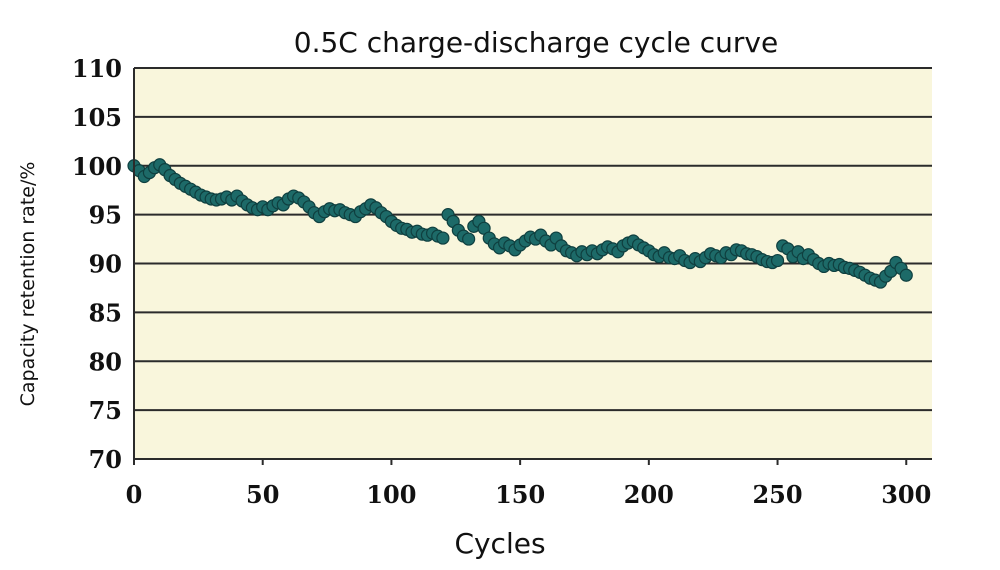 The height and width of the screenshot is (570, 1000). What do you see at coordinates (97, 68) in the screenshot?
I see `y-tick-label: 110` at bounding box center [97, 68].